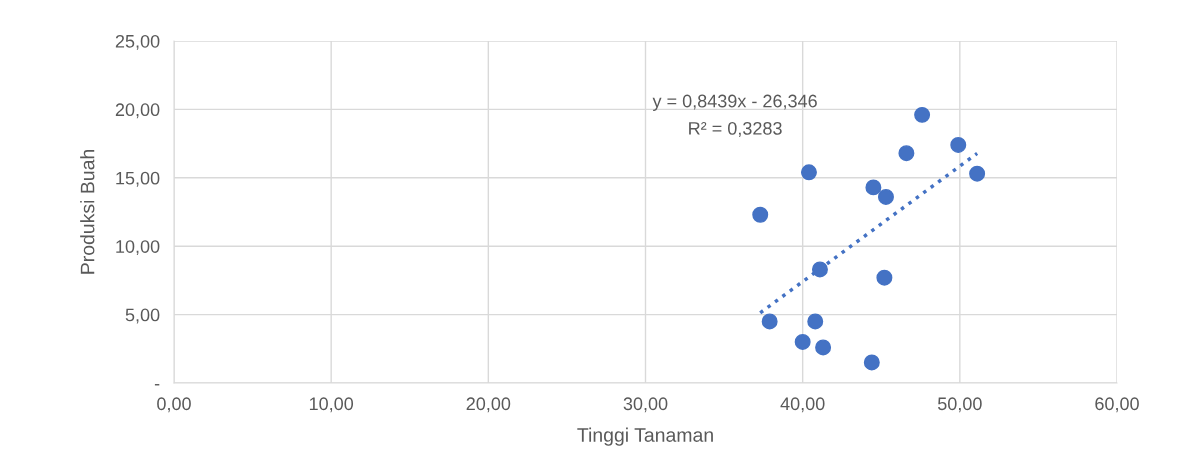 This screenshot has width=1192, height=473. What do you see at coordinates (1117, 405) in the screenshot?
I see `x-tick-label: 60,00` at bounding box center [1117, 405].